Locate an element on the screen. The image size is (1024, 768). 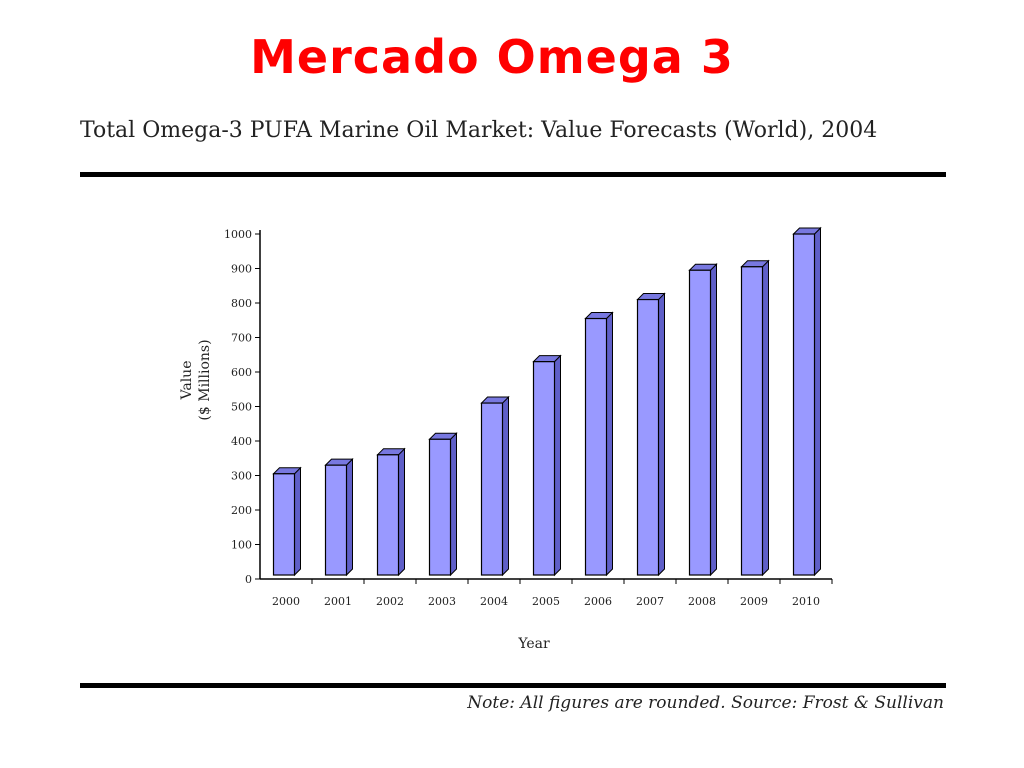
top-divider is located at coordinates (513, 174).